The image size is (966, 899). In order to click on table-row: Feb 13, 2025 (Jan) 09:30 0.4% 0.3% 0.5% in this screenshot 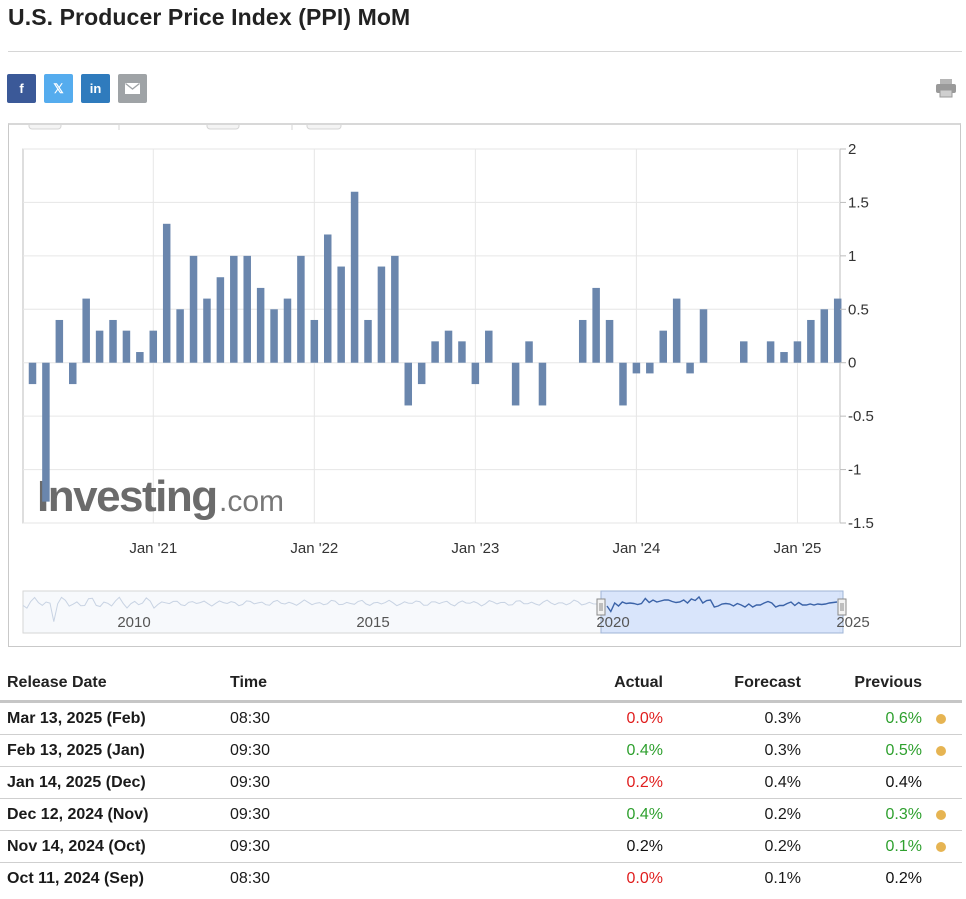, I will do `click(481, 751)`.